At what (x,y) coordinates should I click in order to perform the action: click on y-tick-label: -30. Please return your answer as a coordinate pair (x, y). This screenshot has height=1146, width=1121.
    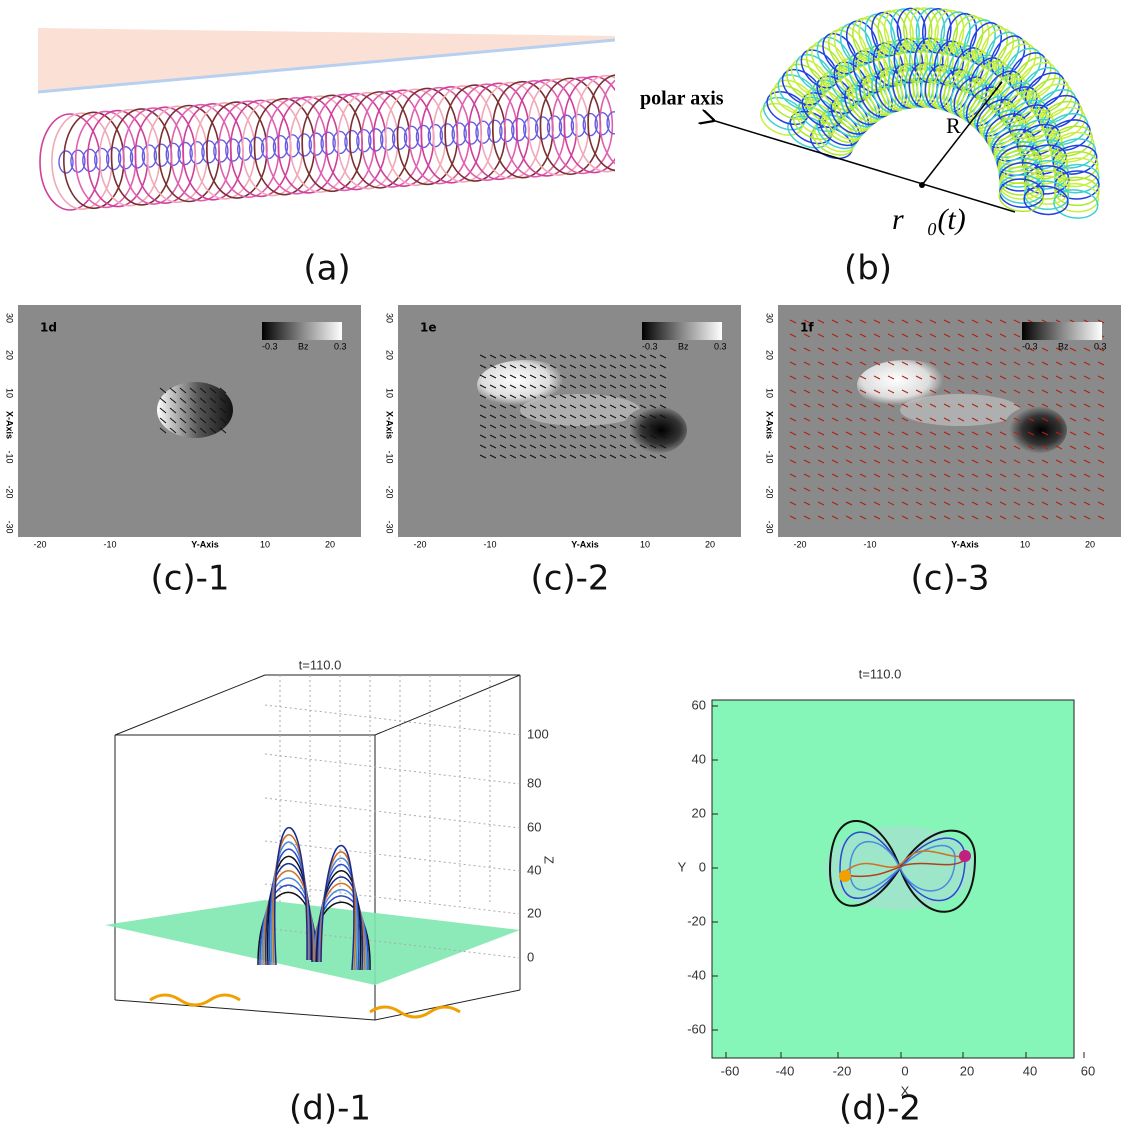
    Looking at the image, I should click on (10, 526).